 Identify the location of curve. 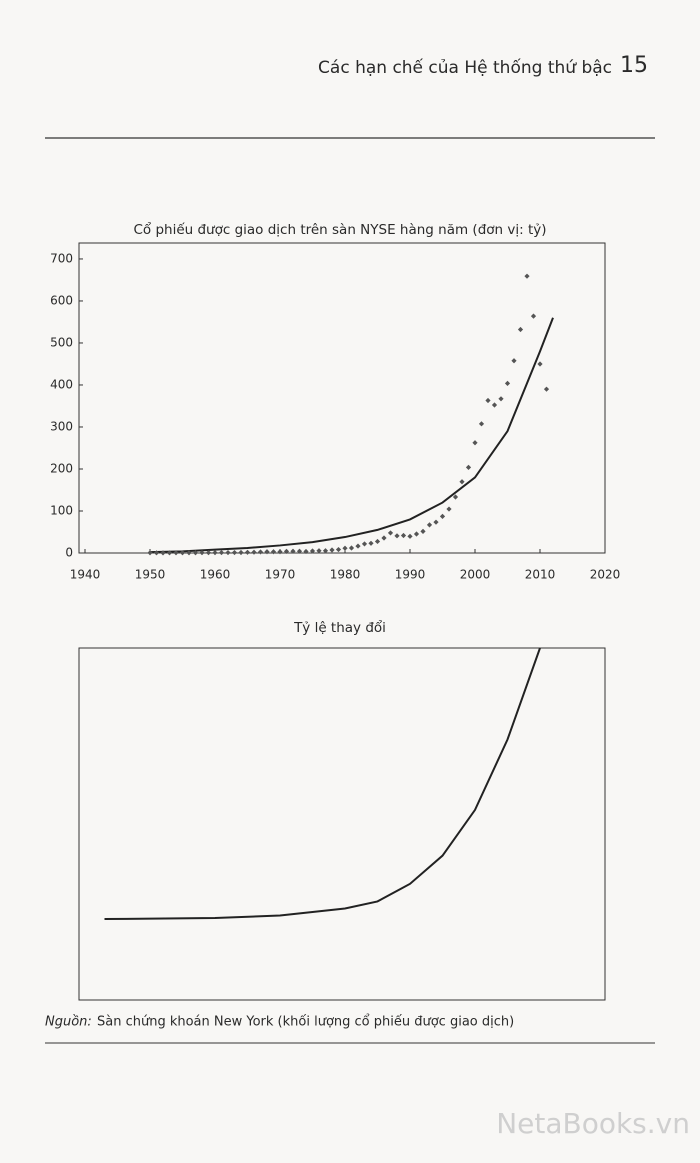
(322, 784).